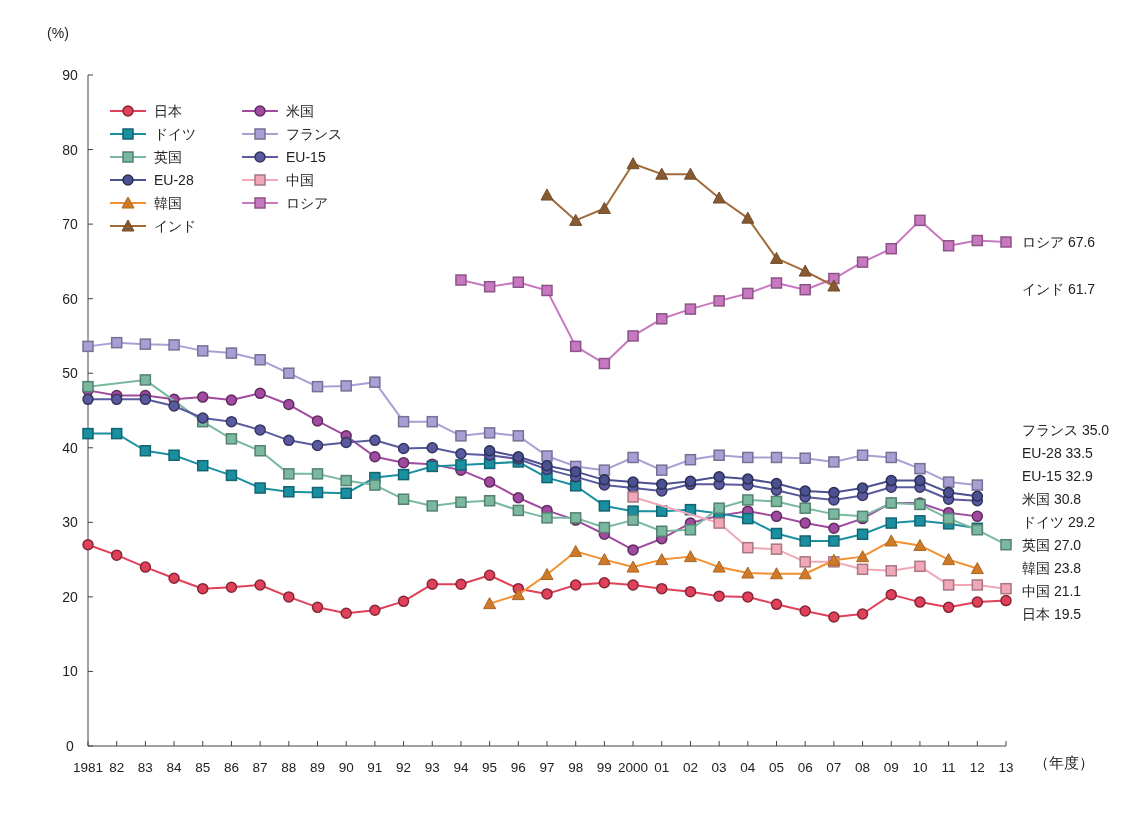 Image resolution: width=1139 pixels, height=838 pixels. Describe the element at coordinates (1064, 762) in the screenshot. I see `x-axis-title: （年度）` at that location.